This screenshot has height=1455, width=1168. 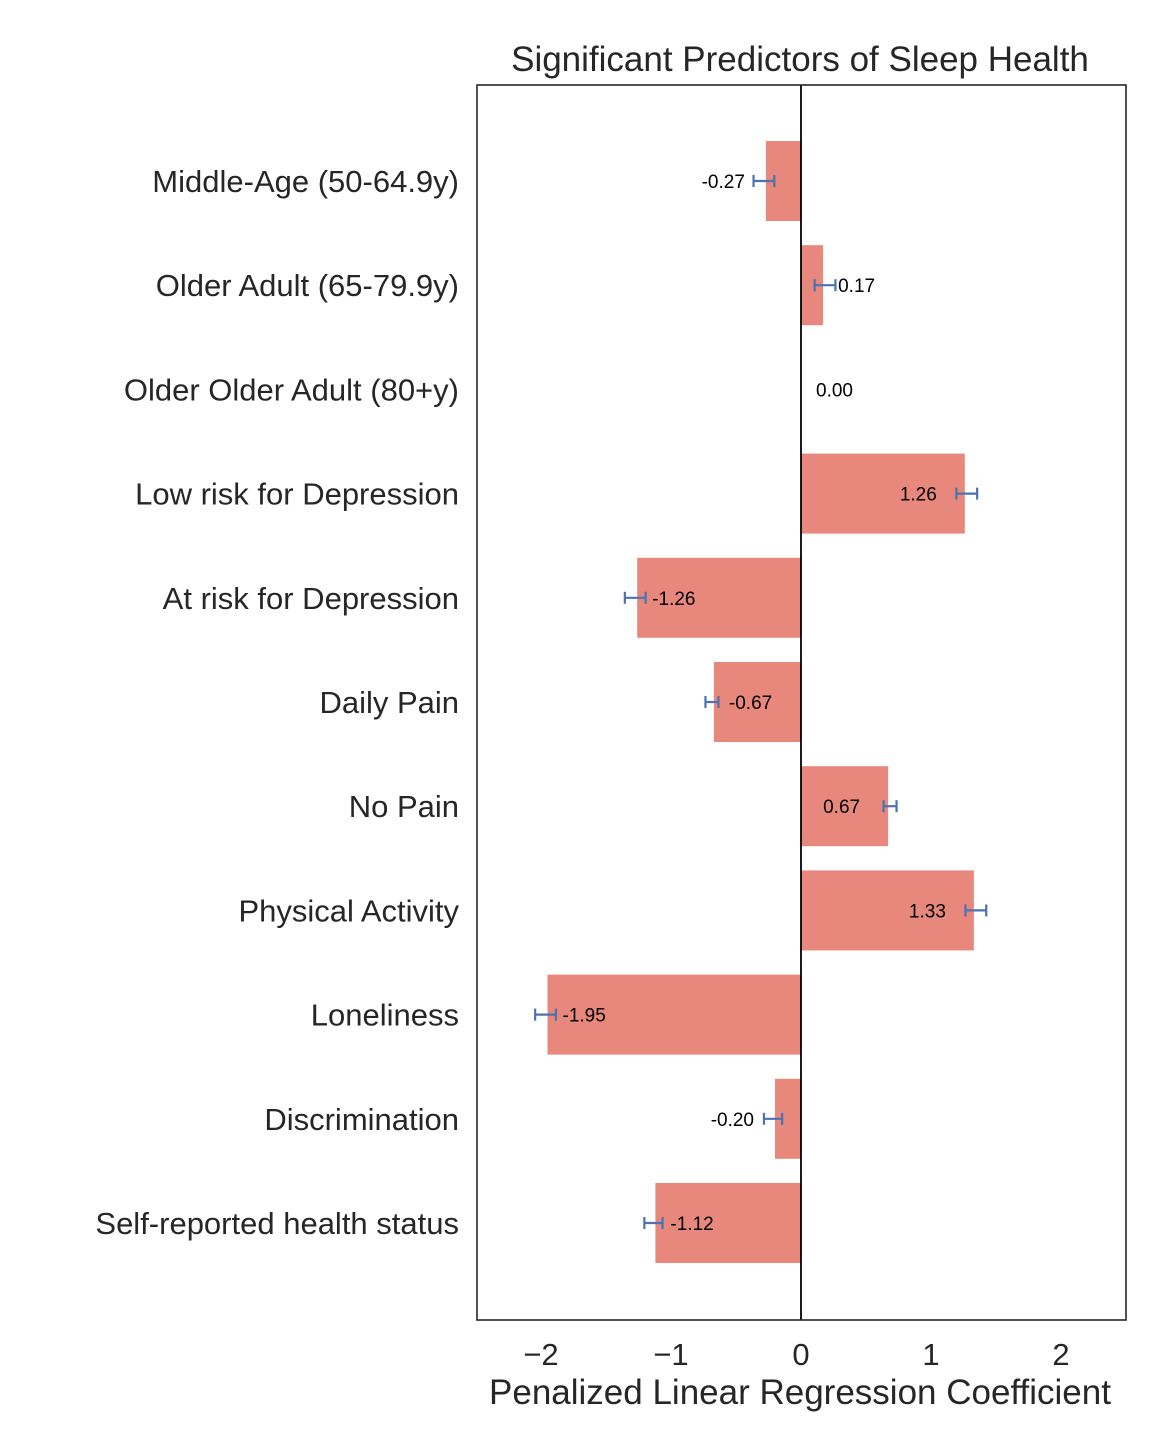 What do you see at coordinates (361, 1119) in the screenshot?
I see `category-label: Discrimination` at bounding box center [361, 1119].